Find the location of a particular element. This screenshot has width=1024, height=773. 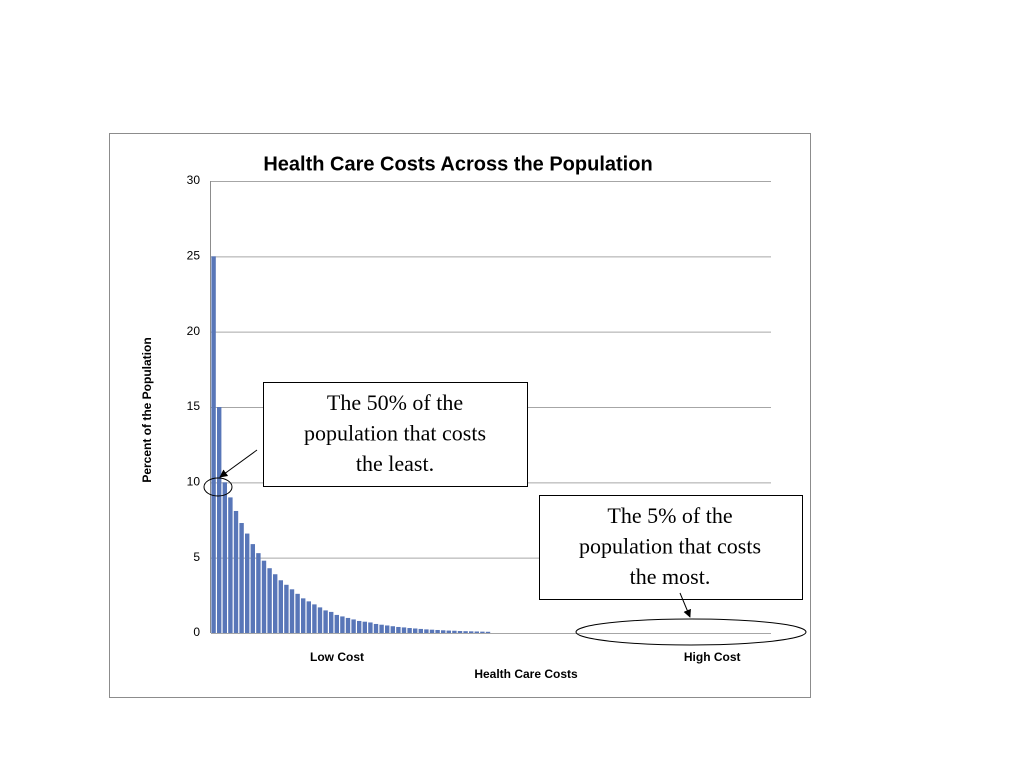

y-tick-label: 10 is located at coordinates (194, 482).